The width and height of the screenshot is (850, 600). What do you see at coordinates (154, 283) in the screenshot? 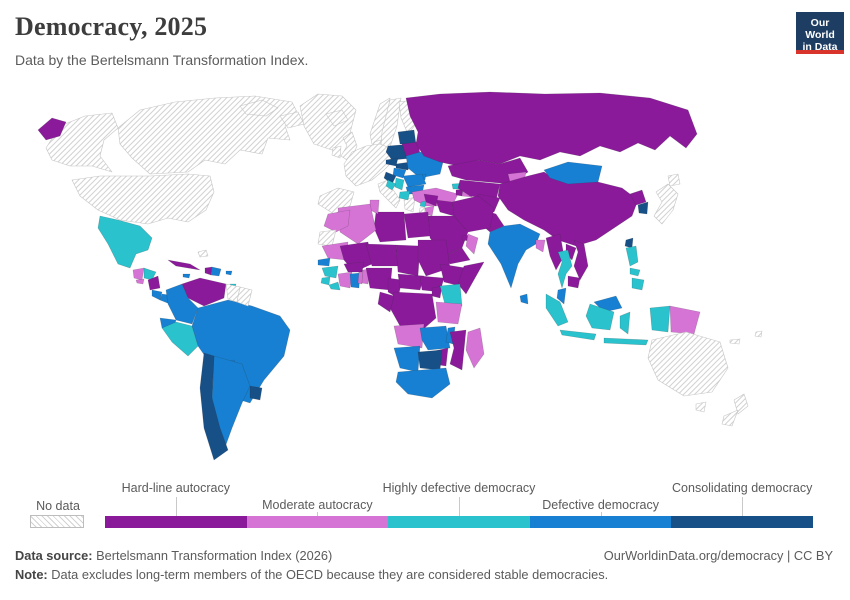
I see `country-nicaragua` at bounding box center [154, 283].